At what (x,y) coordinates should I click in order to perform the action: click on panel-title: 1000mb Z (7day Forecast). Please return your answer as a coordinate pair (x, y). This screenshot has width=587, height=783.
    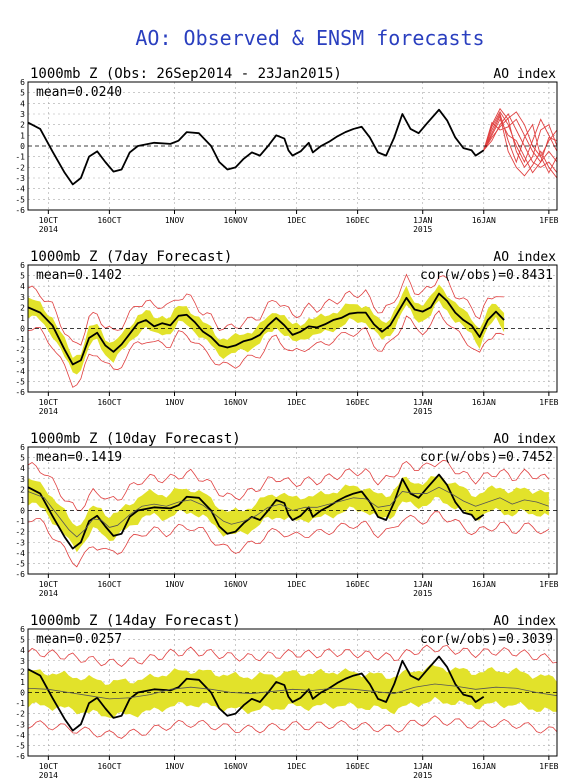
    Looking at the image, I should click on (131, 257).